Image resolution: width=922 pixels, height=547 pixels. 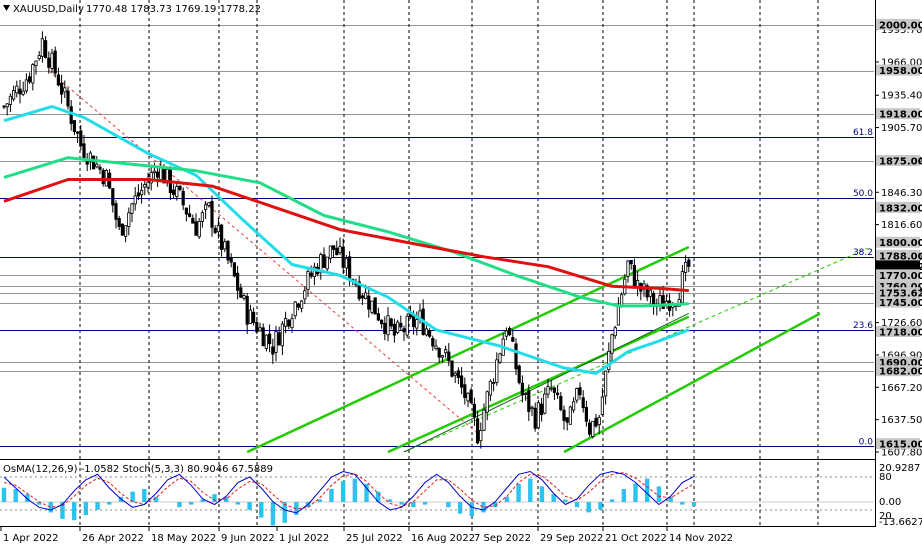 I want to click on stoch-signal-line, so click(x=349, y=491).